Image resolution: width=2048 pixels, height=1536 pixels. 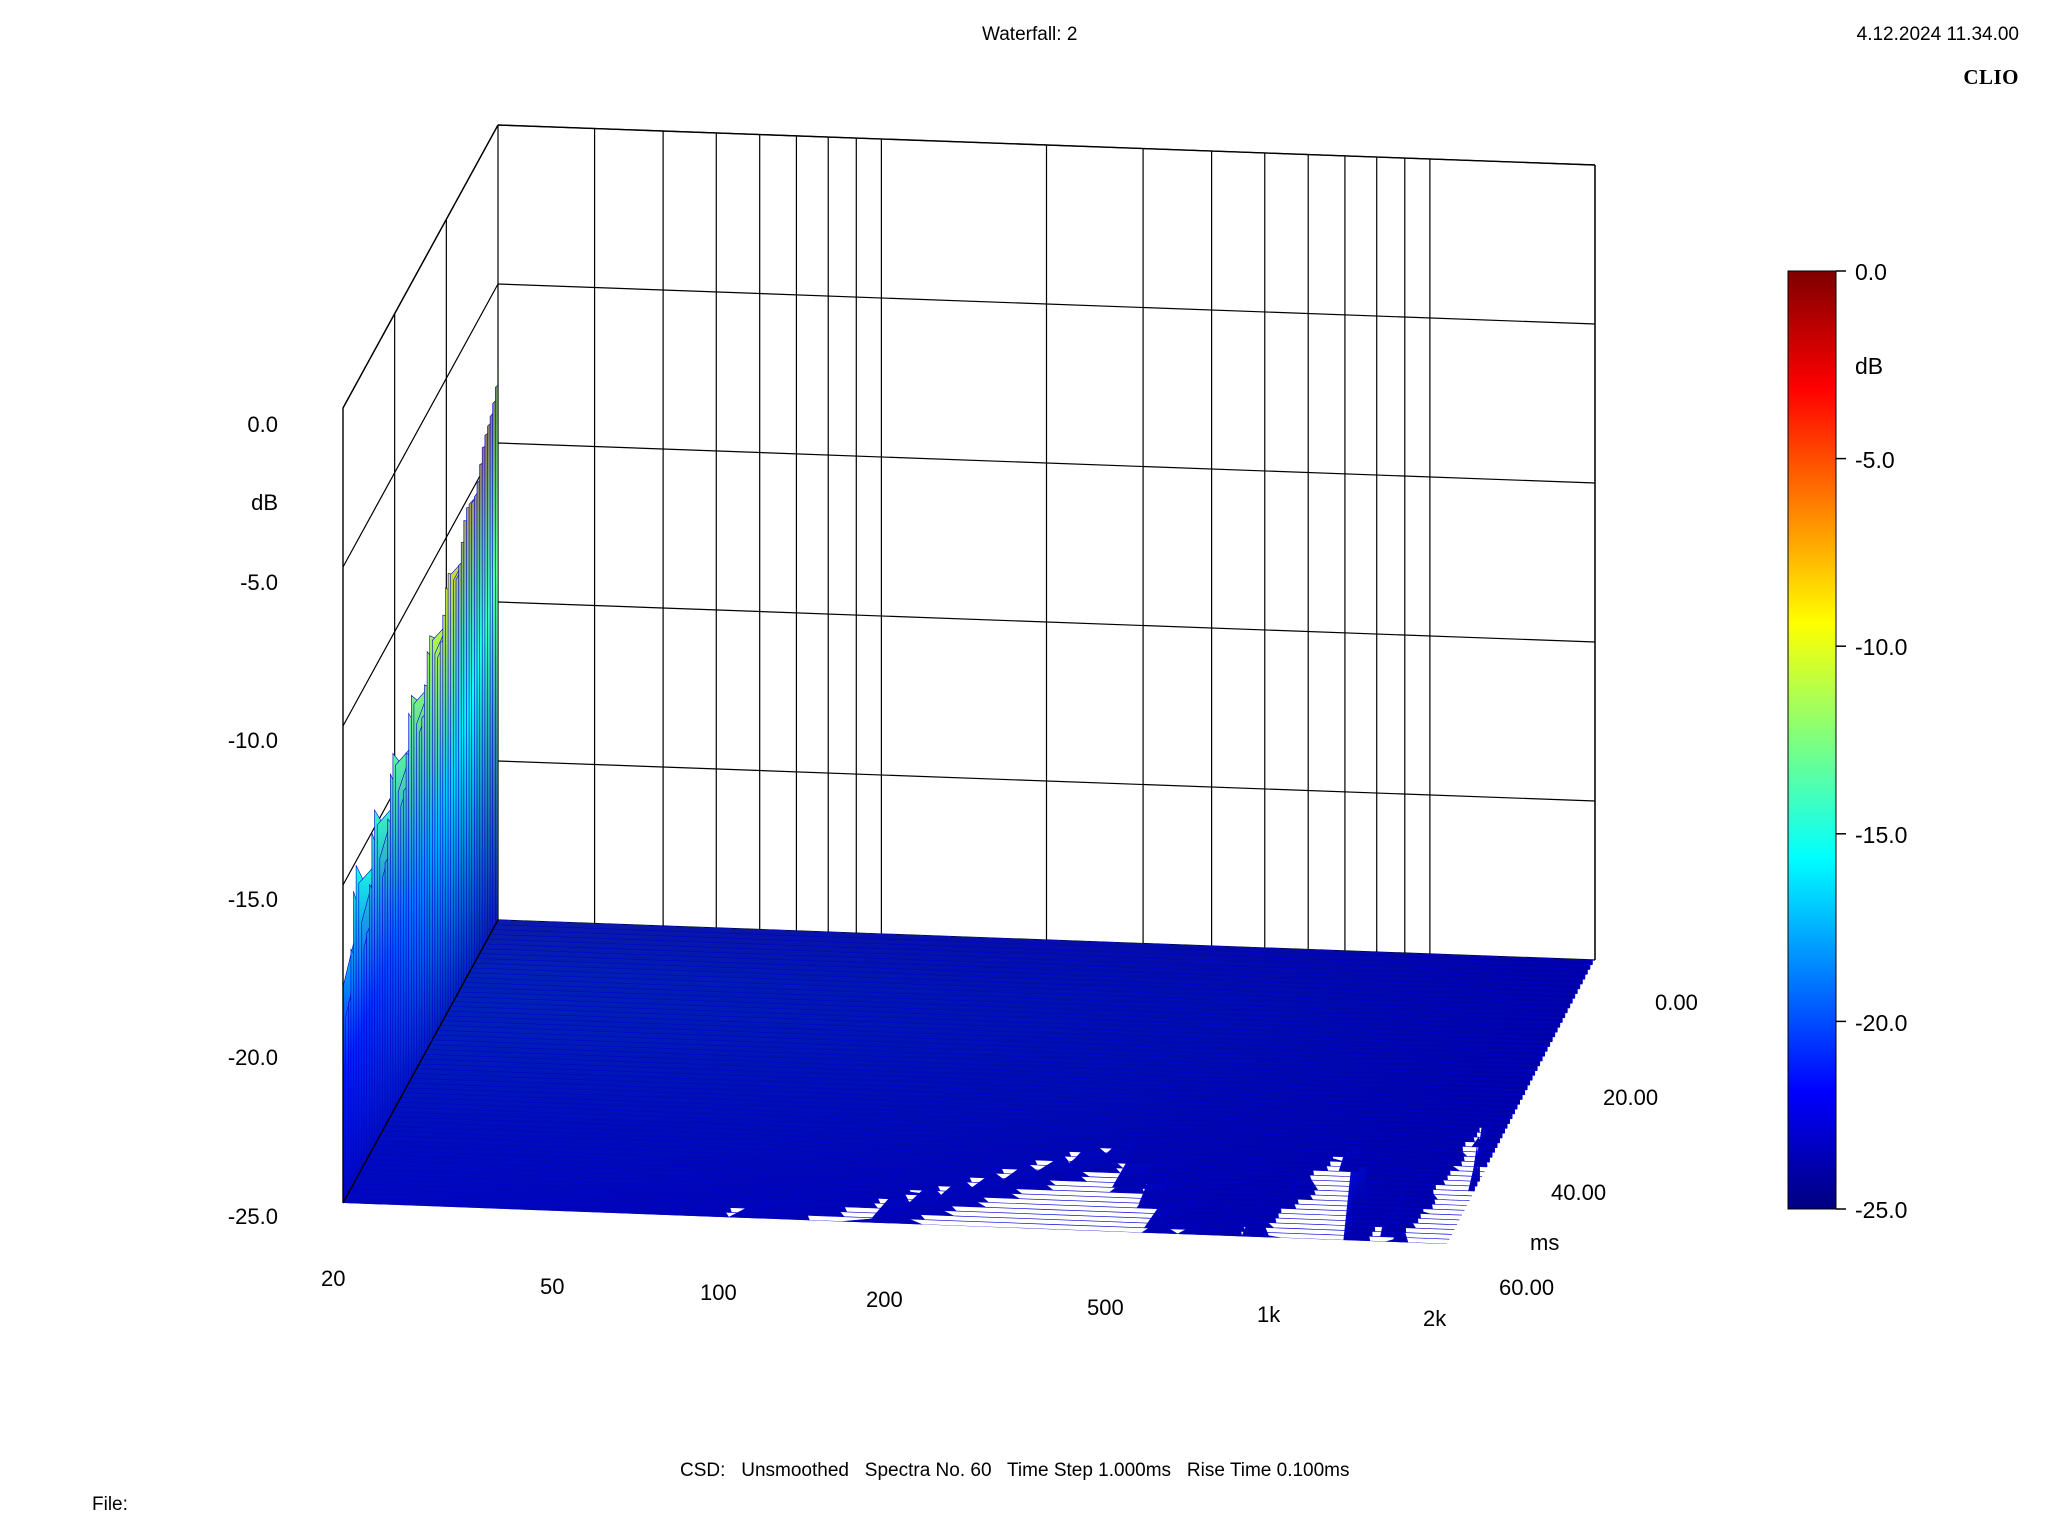 What do you see at coordinates (1881, 647) in the screenshot?
I see `colorbar-tick-label: -10.0` at bounding box center [1881, 647].